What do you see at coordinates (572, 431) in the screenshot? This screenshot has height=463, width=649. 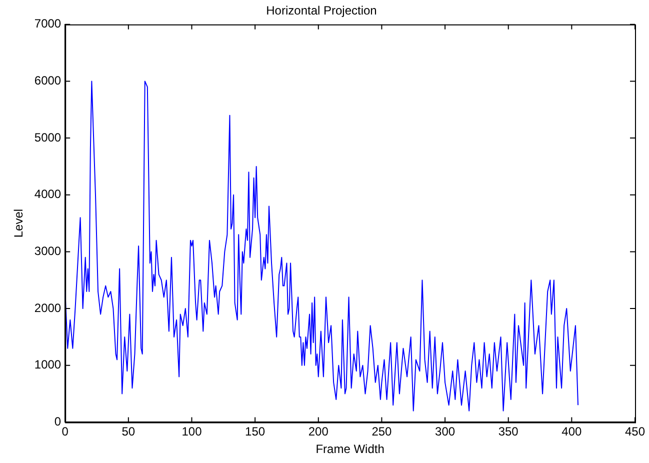 I see `x-tick-label: 400` at bounding box center [572, 431].